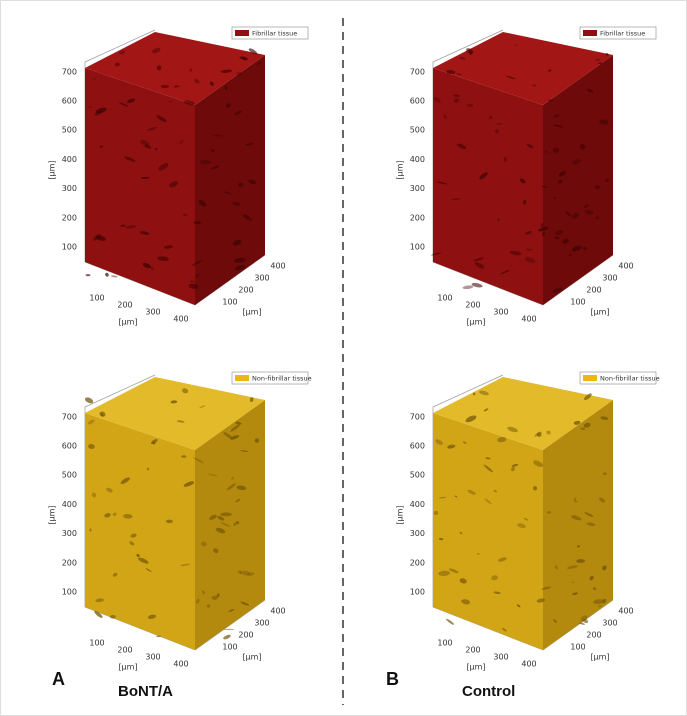  What do you see at coordinates (599, 657) in the screenshot?
I see `y-axis-label: [μm]` at bounding box center [599, 657].